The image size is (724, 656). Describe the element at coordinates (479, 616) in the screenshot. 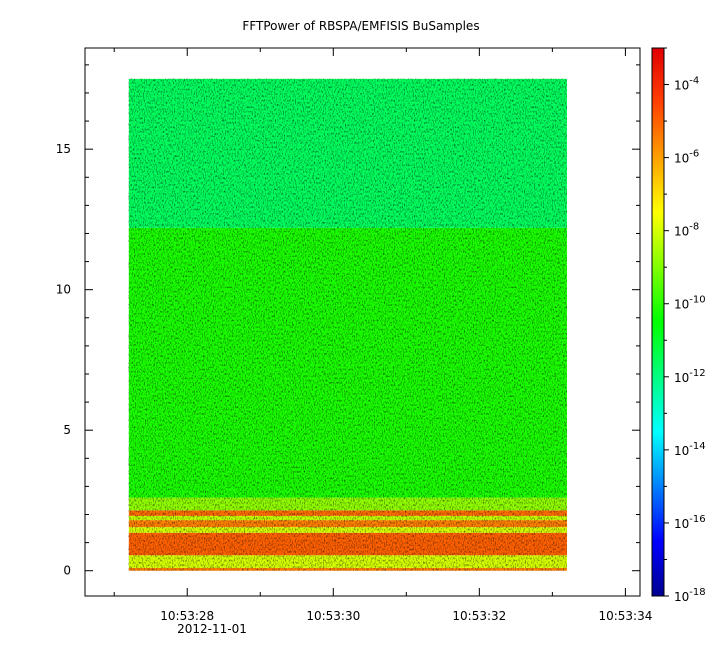

I see `x-tick-label: 10:53:32` at that location.